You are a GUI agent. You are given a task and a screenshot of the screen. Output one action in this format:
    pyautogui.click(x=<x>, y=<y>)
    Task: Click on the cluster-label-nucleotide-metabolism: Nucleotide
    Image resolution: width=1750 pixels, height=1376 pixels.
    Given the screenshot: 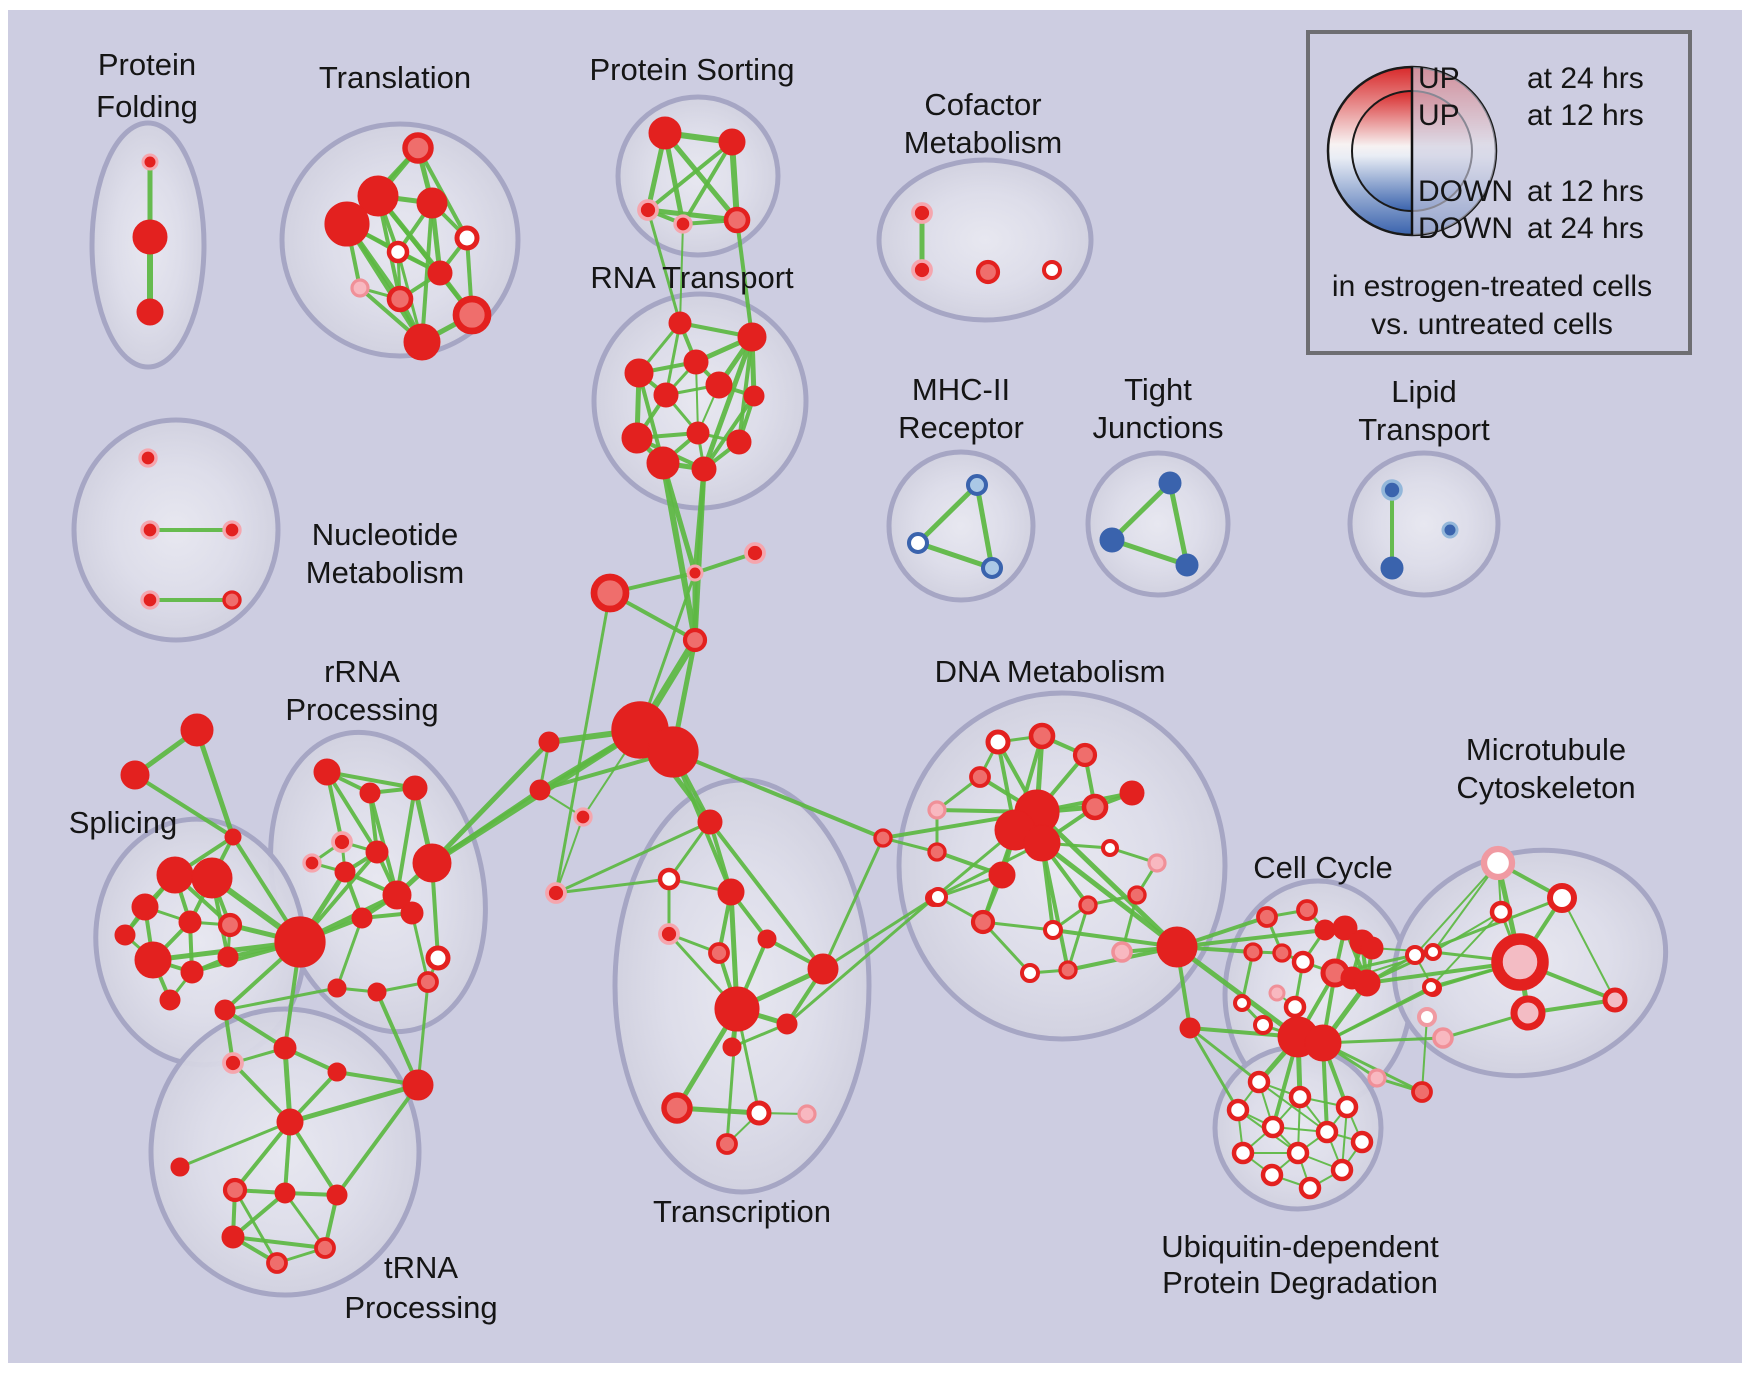 What is the action you would take?
    pyautogui.click(x=385, y=534)
    